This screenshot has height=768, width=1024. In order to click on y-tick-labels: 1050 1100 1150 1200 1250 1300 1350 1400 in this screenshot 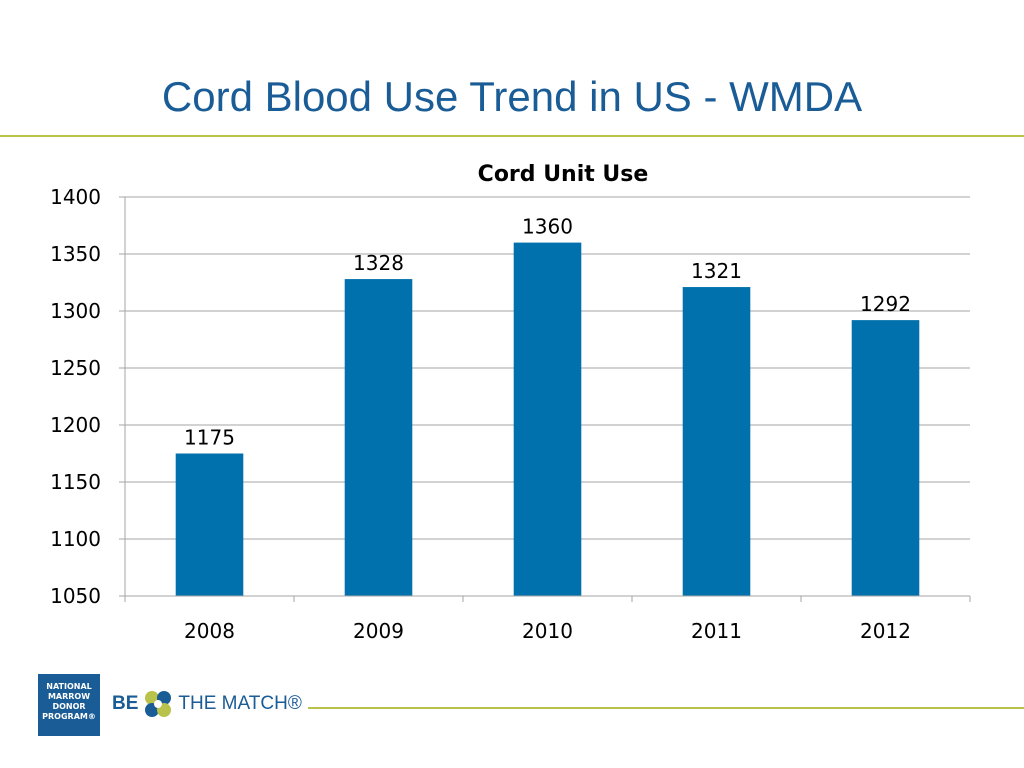, I will do `click(75, 396)`.